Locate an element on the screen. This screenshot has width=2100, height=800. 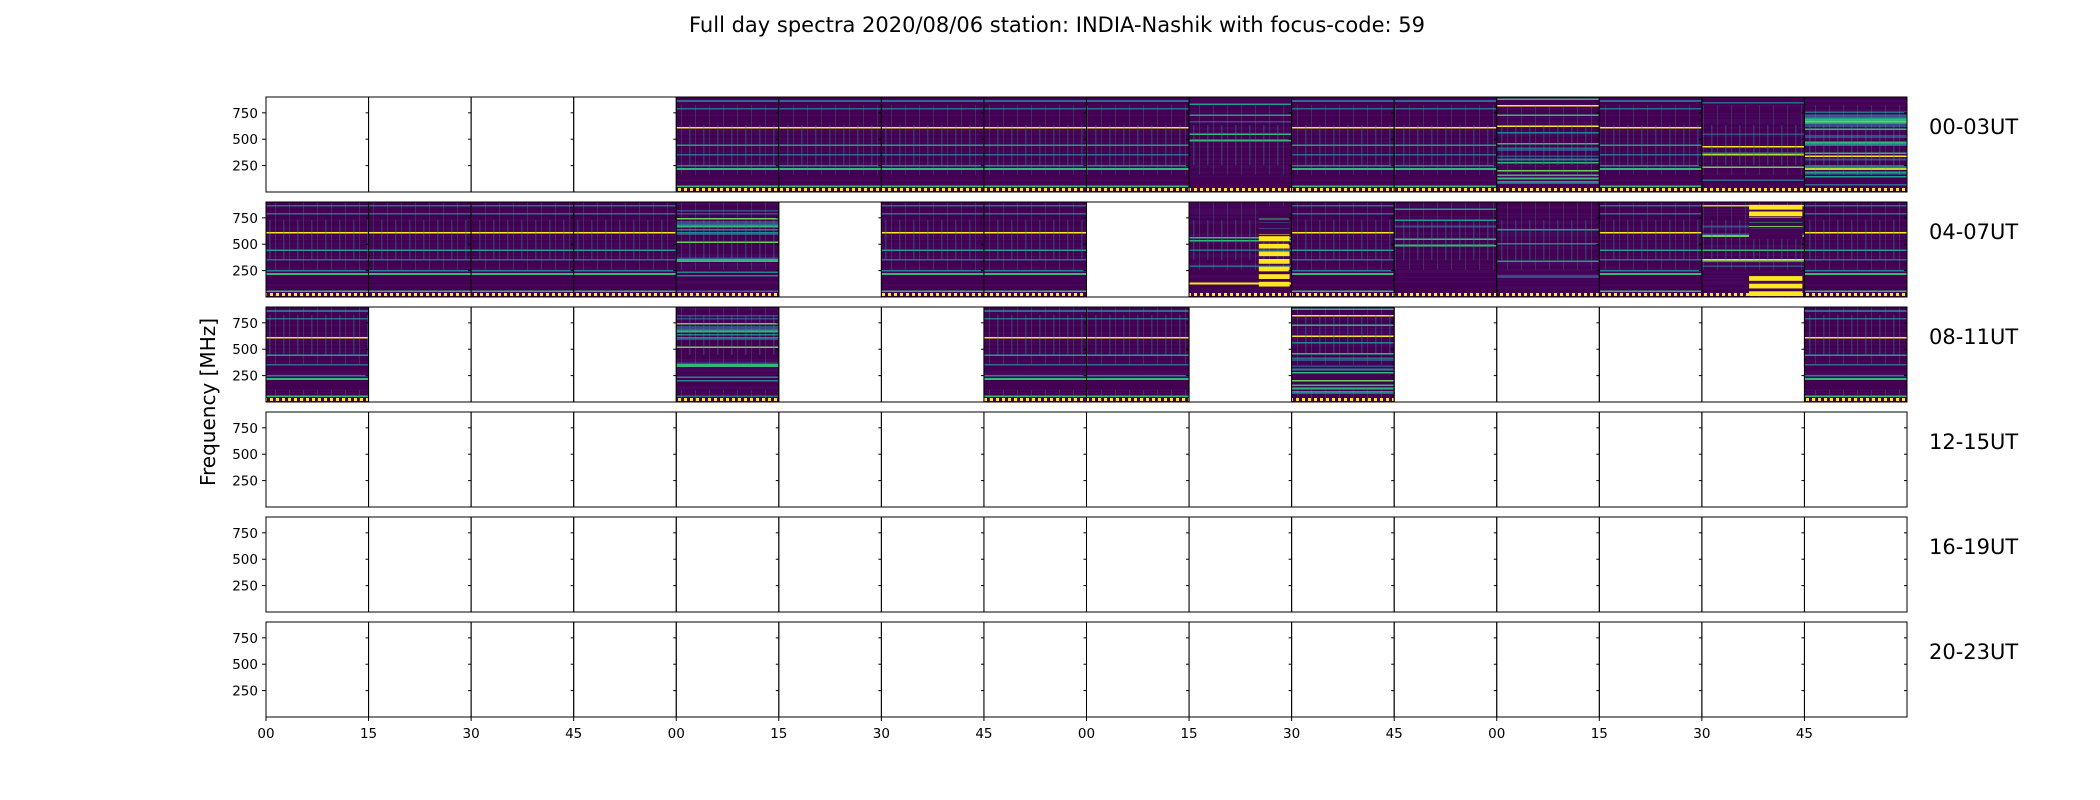
panel-row: 750 500 250 12-15UT is located at coordinates (1125, 459).